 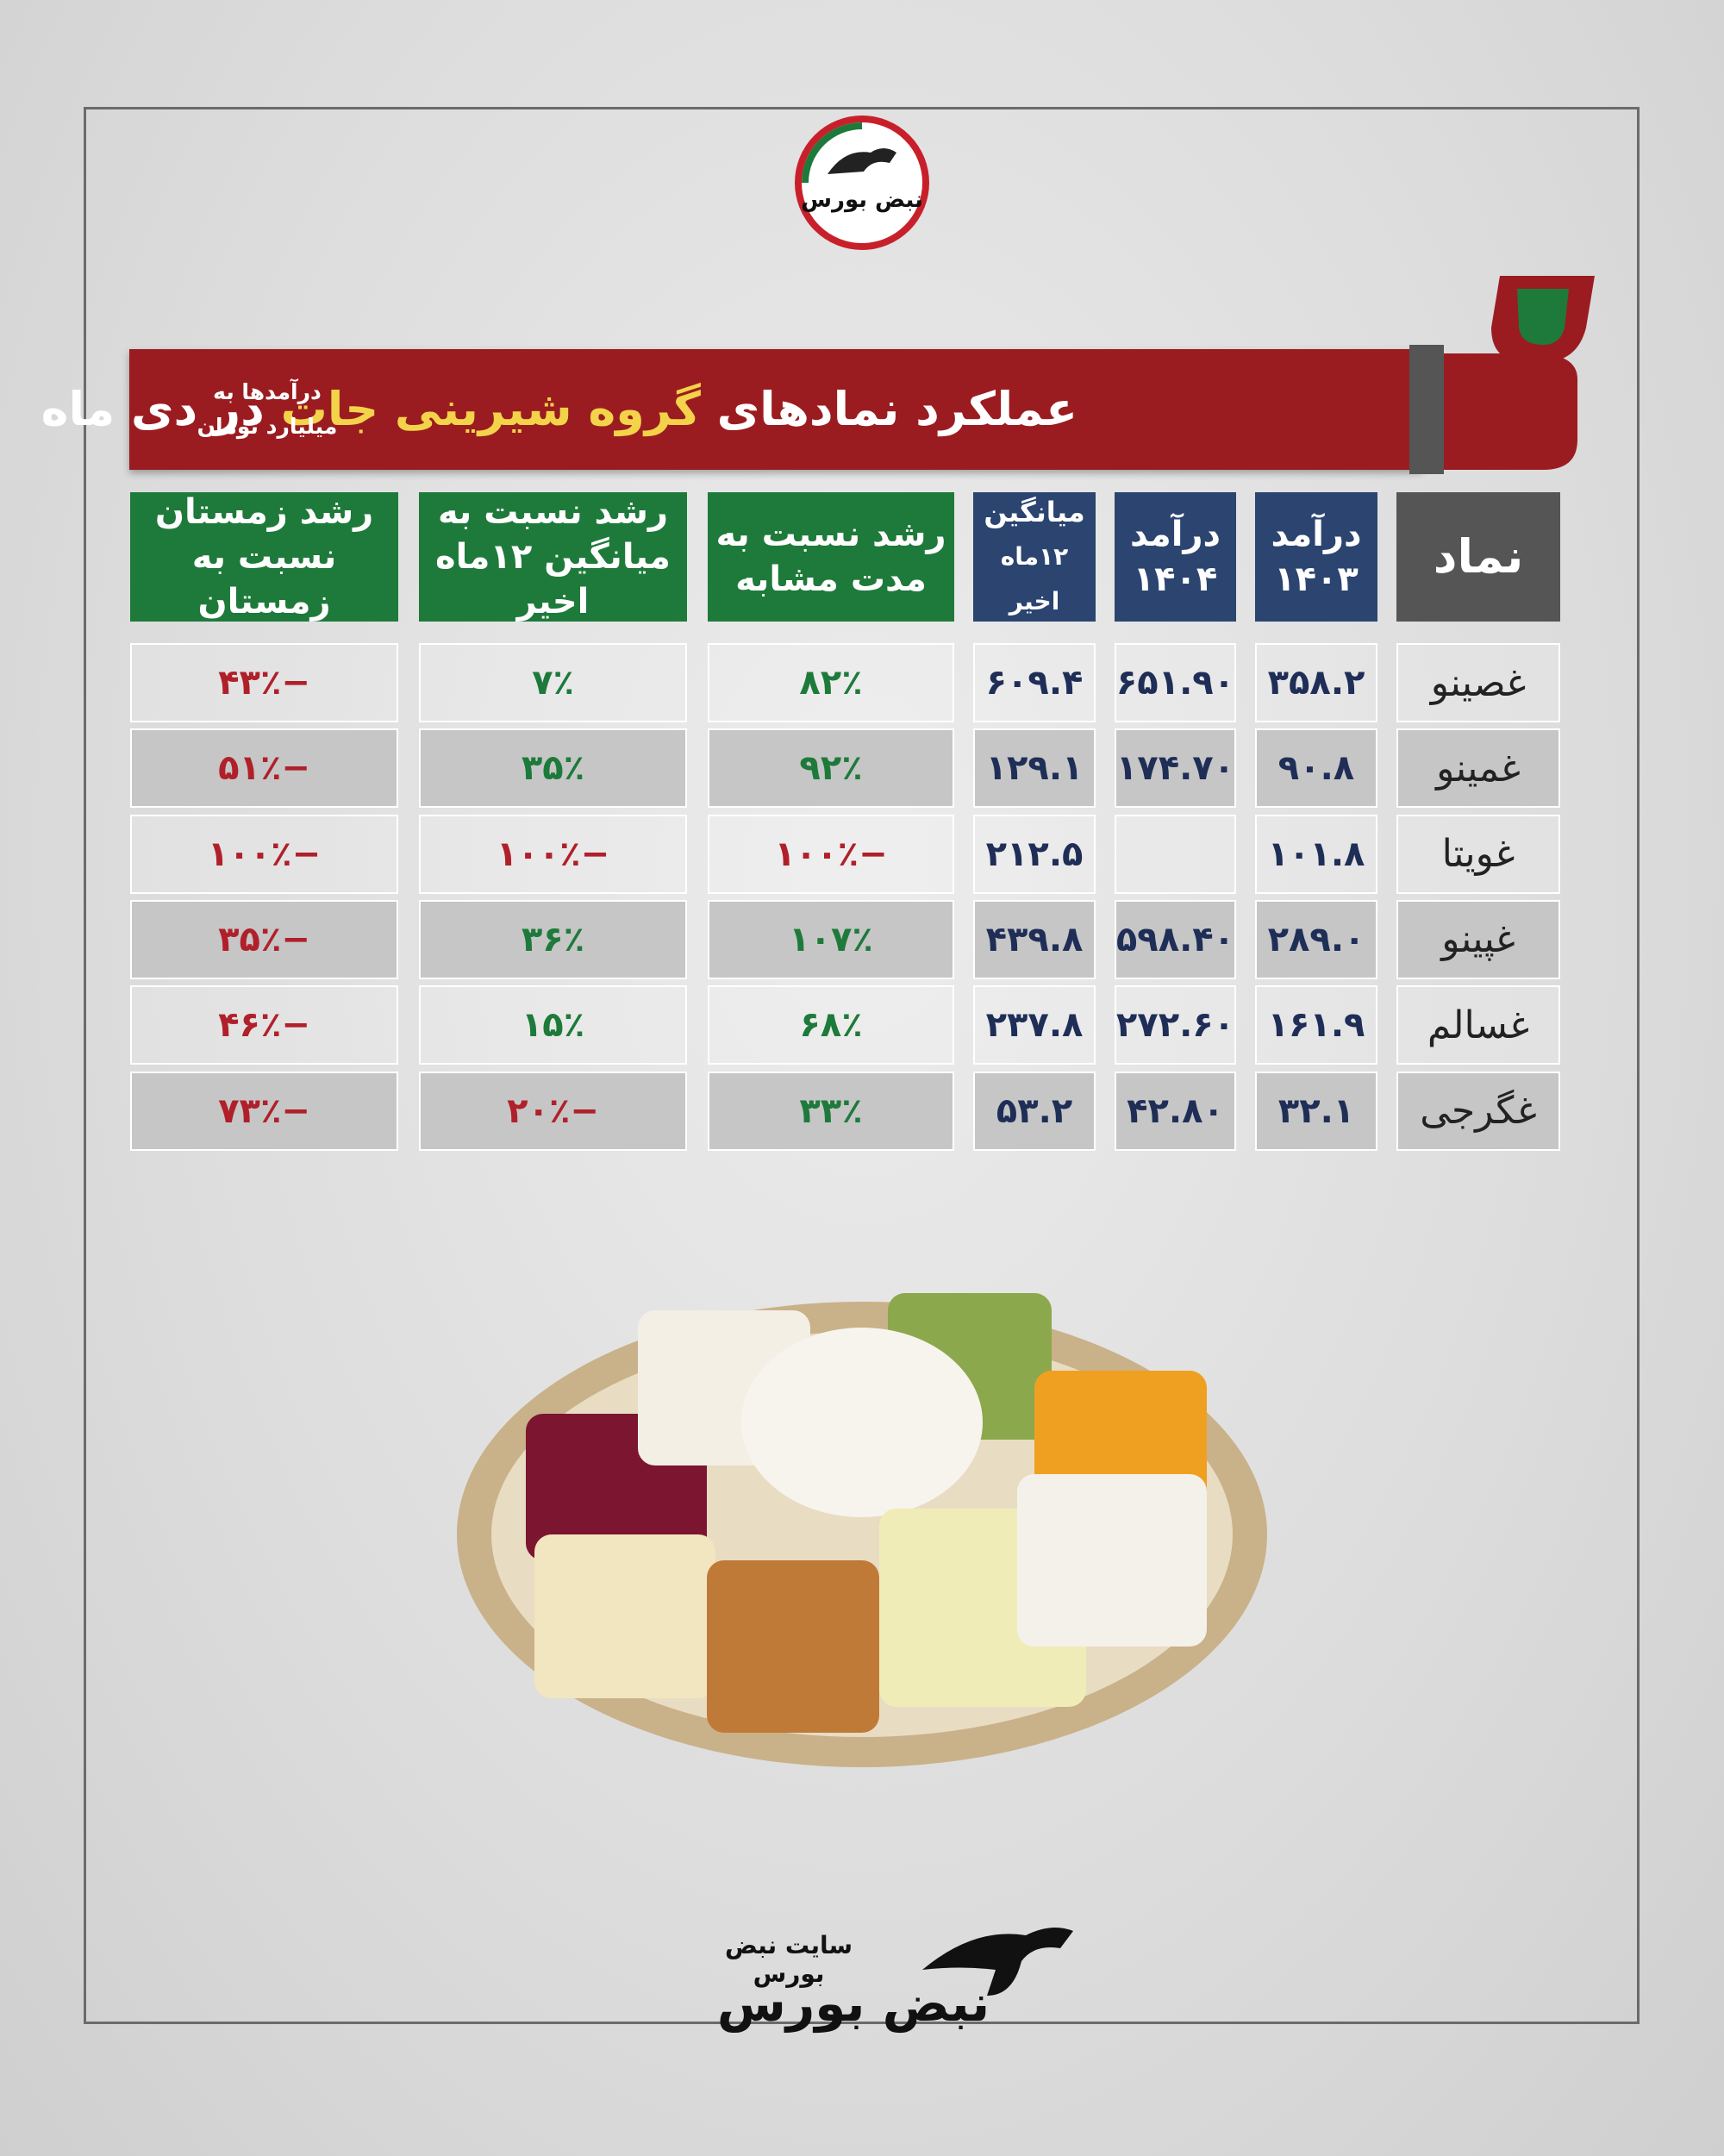 What do you see at coordinates (553, 1025) in the screenshot?
I see `table-cell: ۱۵٪` at bounding box center [553, 1025].